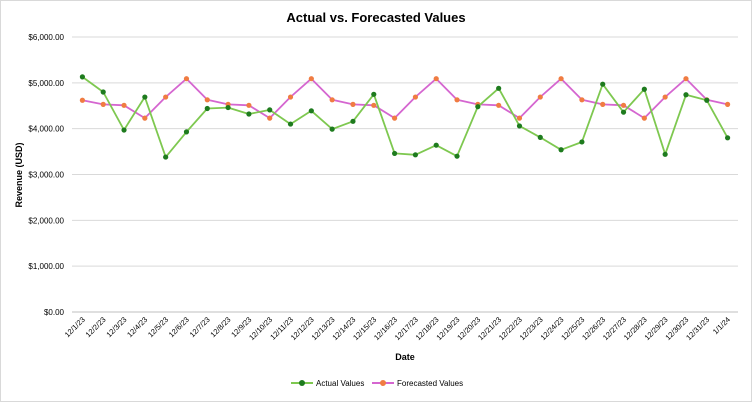  Describe the element at coordinates (220, 327) in the screenshot. I see `x-tick-label: 12/8/23` at that location.